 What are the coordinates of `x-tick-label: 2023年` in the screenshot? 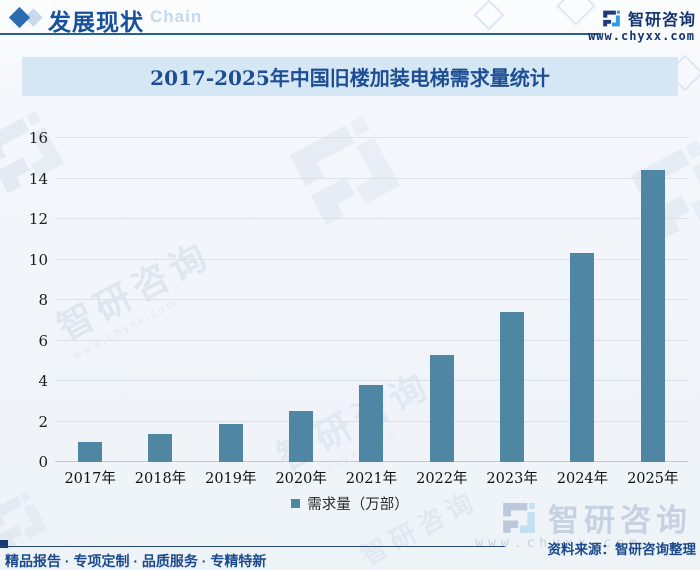 It's located at (512, 479).